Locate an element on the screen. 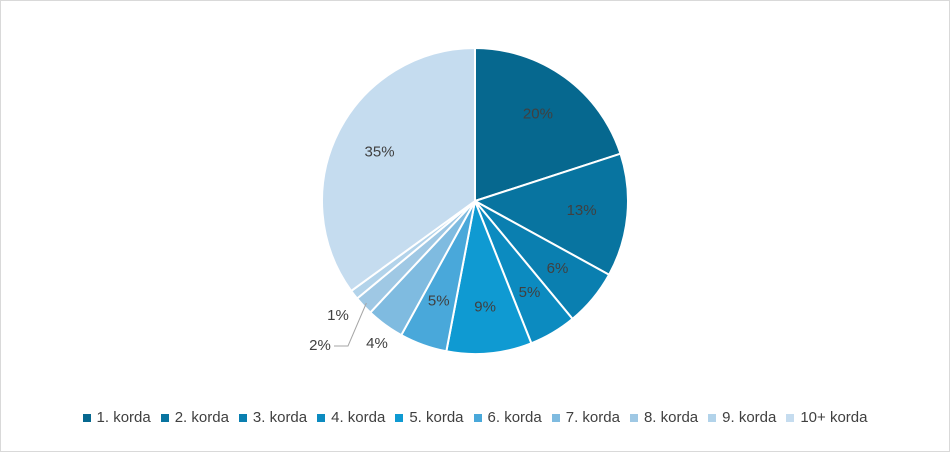 The image size is (950, 452). legend-swatch-6-korda is located at coordinates (477, 417).